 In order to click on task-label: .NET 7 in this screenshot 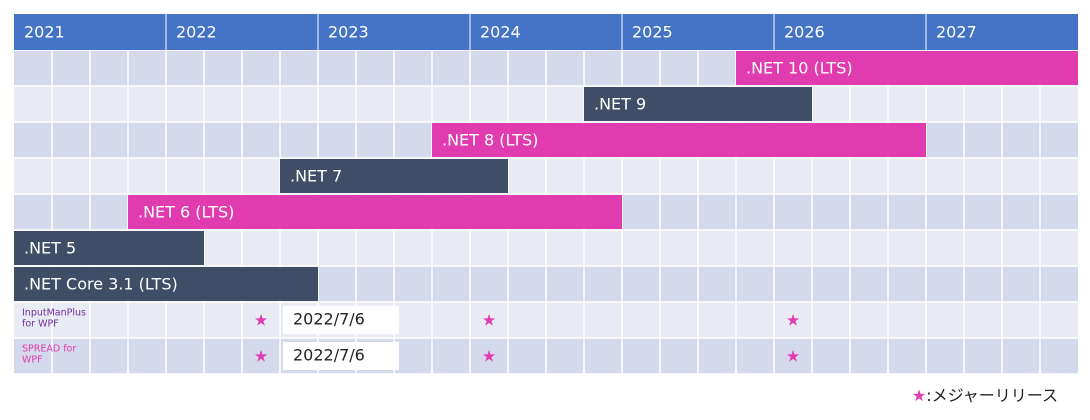, I will do `click(316, 176)`.